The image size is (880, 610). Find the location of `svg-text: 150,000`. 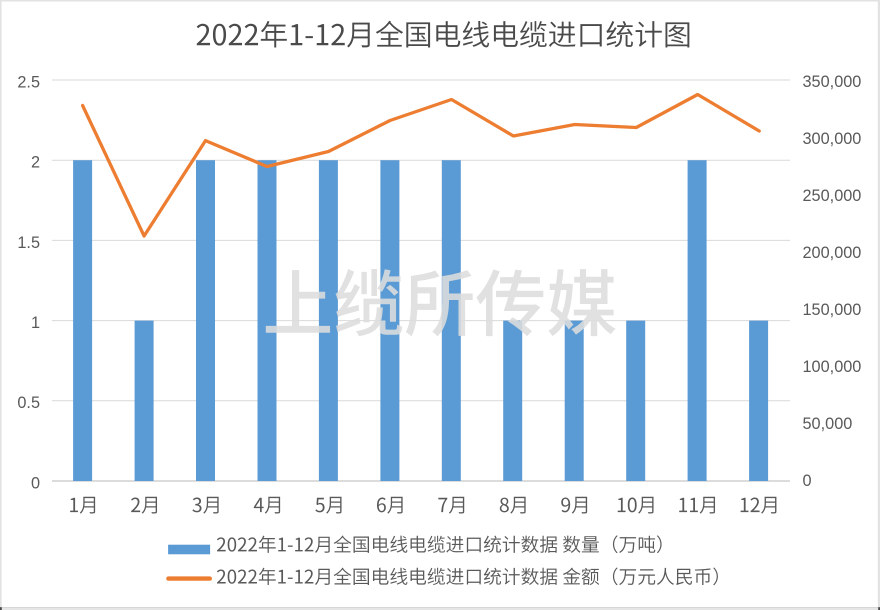

svg-text: 150,000 is located at coordinates (832, 310).